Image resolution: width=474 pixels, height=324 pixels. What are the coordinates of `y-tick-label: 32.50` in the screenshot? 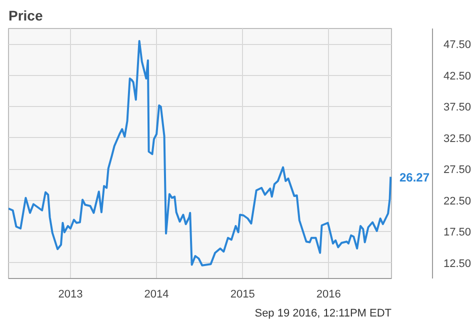 It's located at (458, 138).